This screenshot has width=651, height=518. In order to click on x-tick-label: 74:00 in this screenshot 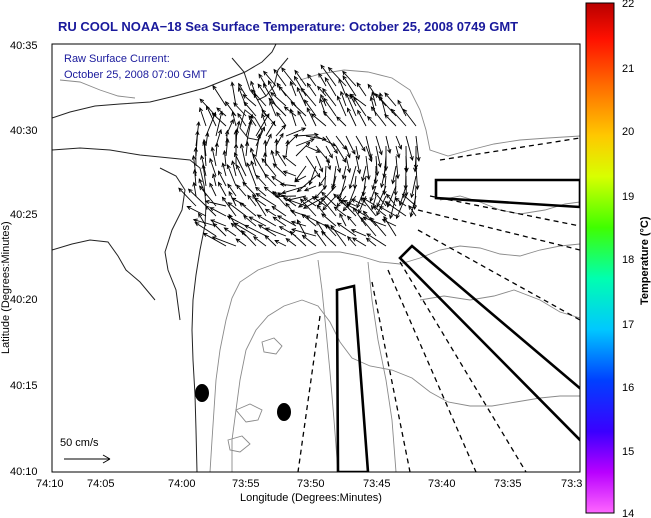, I will do `click(182, 484)`.